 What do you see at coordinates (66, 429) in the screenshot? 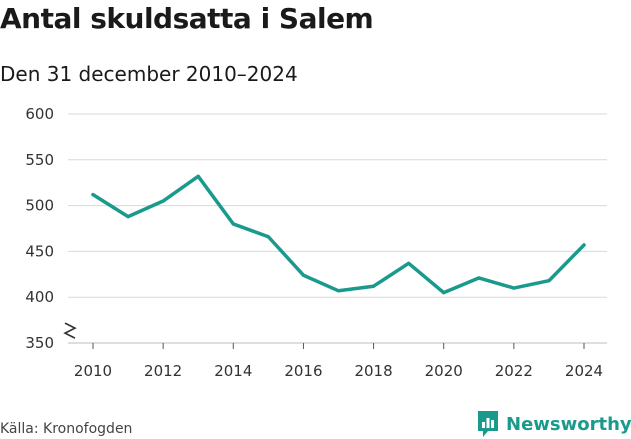
I see `source-note: Källa: Kronofogden` at bounding box center [66, 429].